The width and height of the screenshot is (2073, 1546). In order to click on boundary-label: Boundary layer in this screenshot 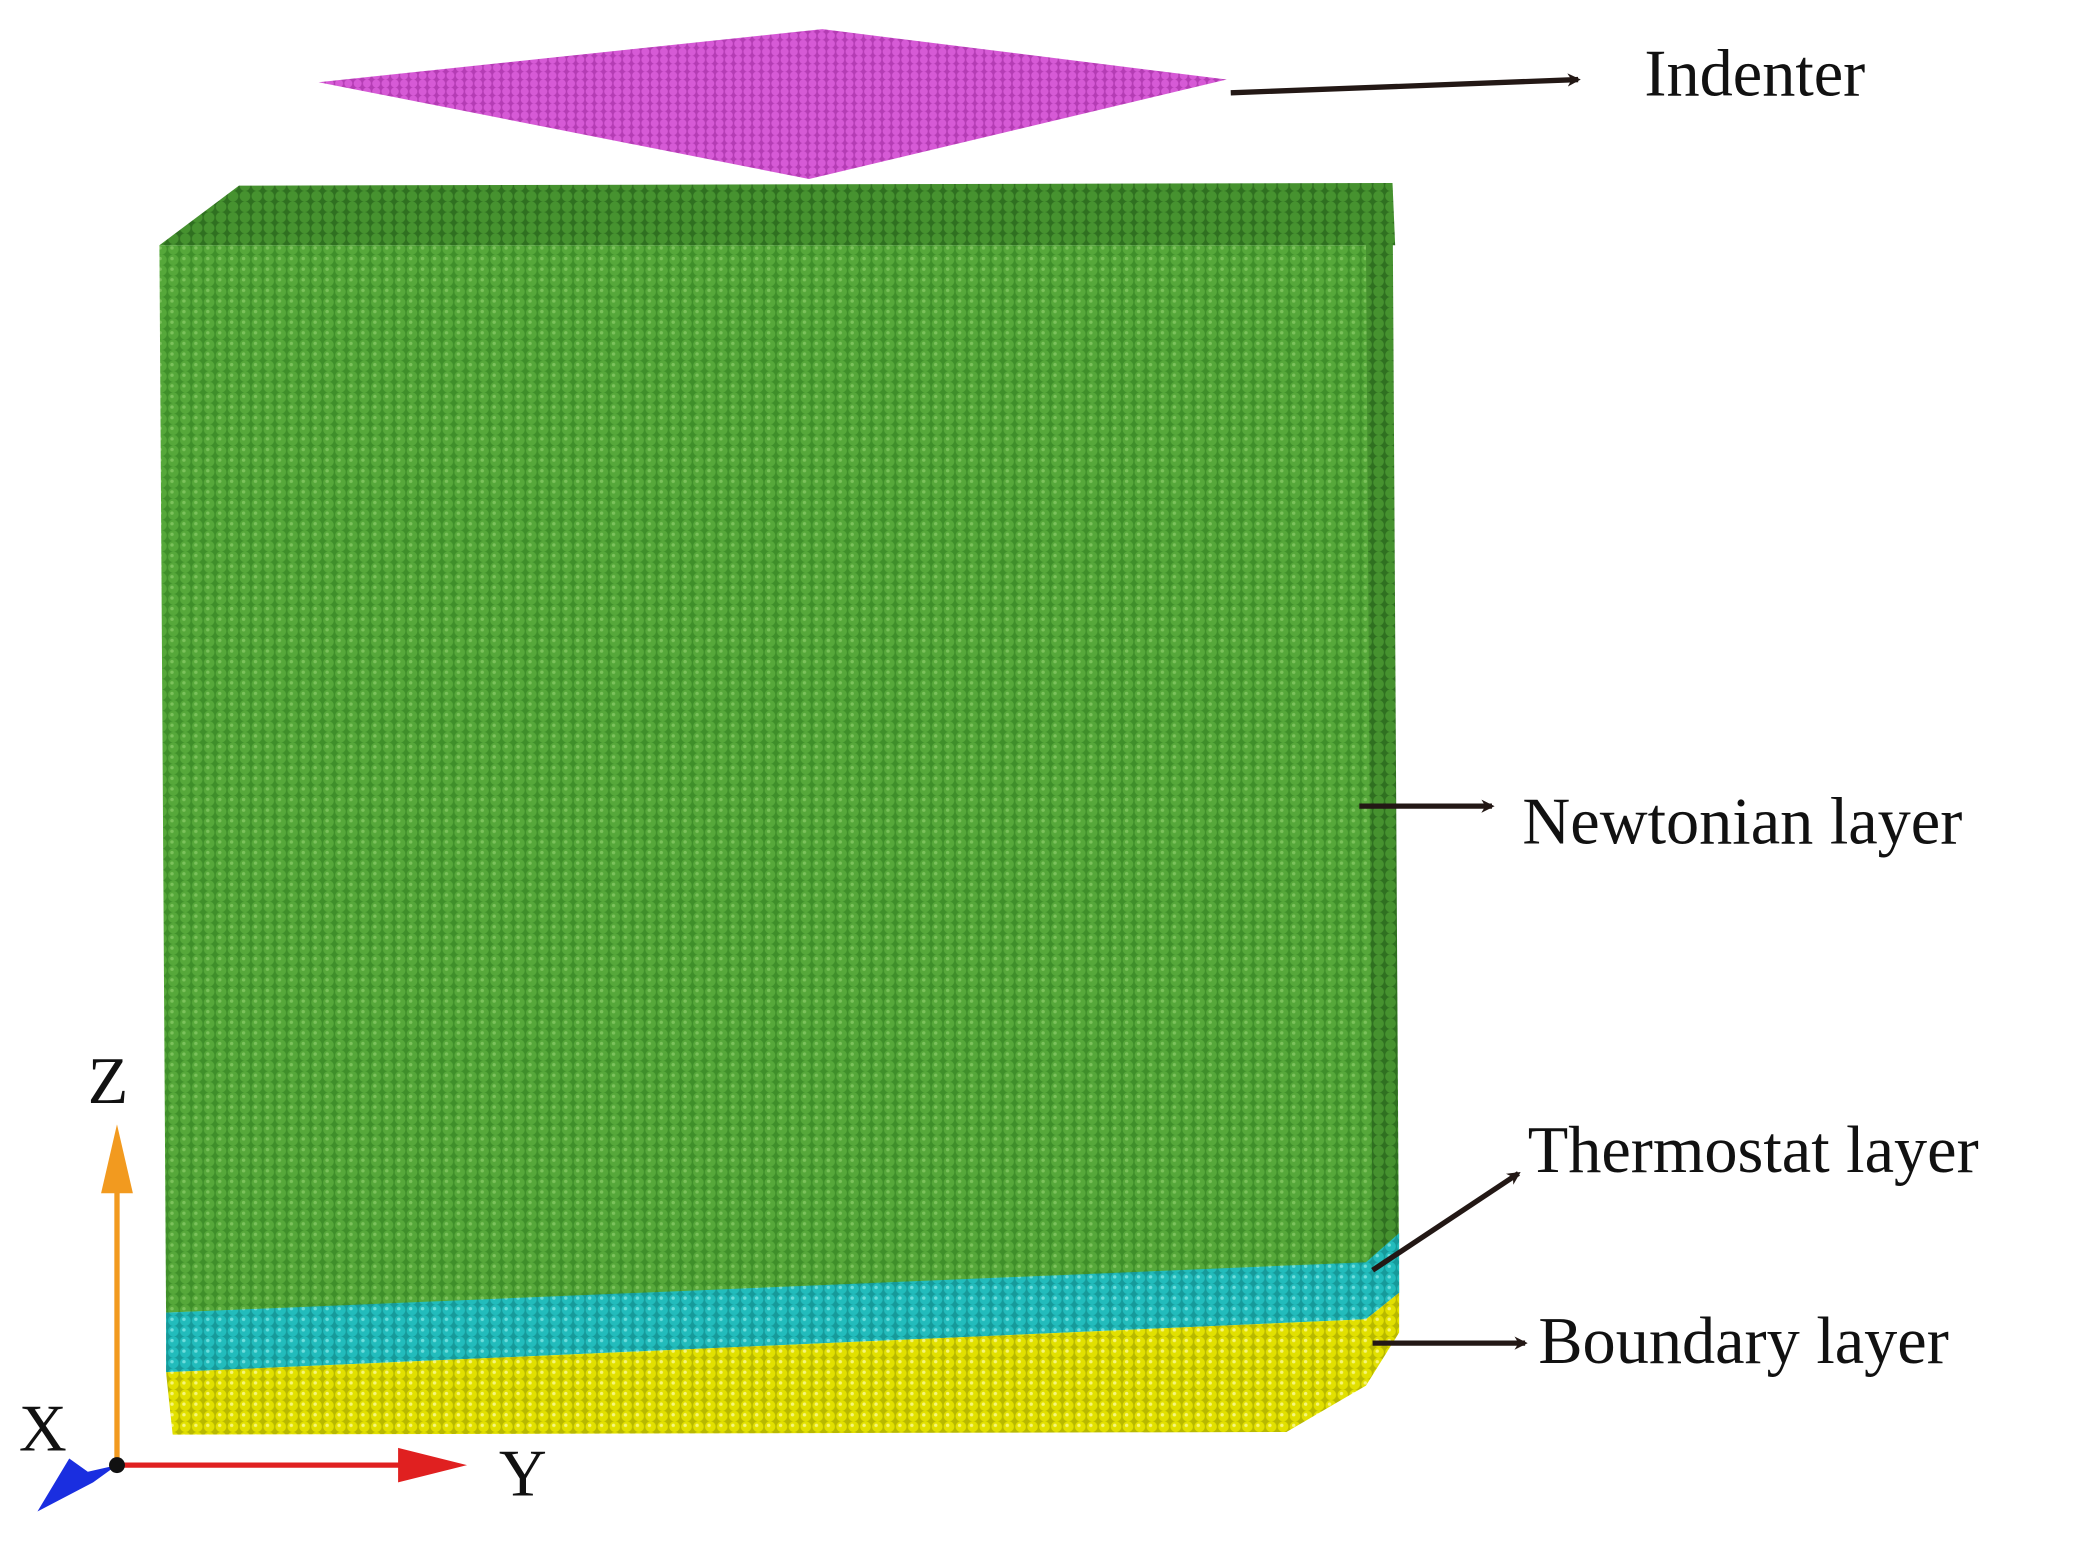, I will do `click(1743, 1341)`.